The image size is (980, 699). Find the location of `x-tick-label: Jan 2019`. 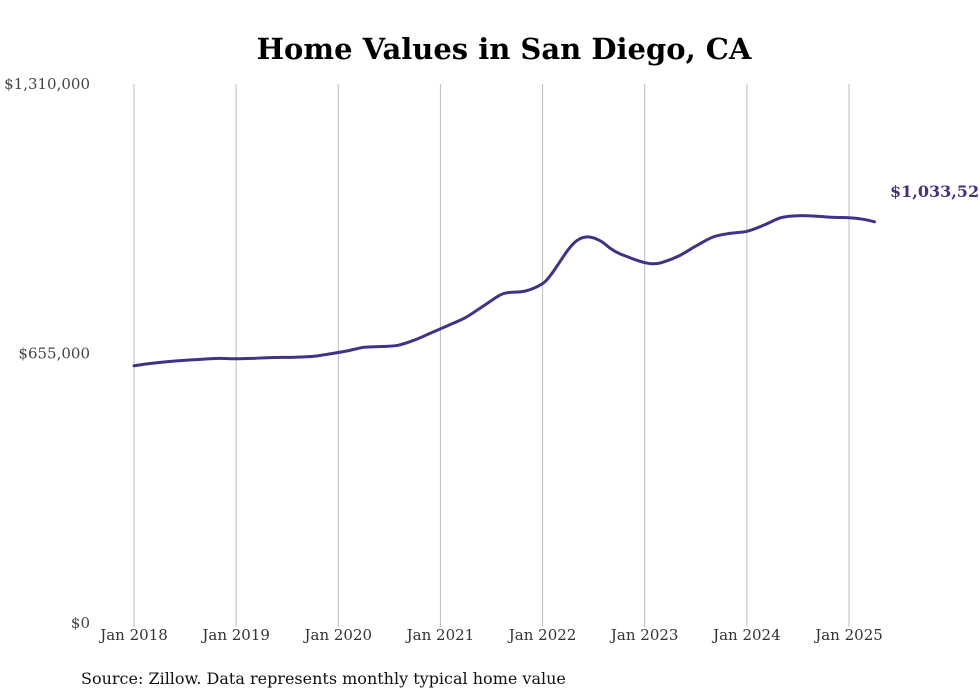

x-tick-label: Jan 2019 is located at coordinates (235, 635).